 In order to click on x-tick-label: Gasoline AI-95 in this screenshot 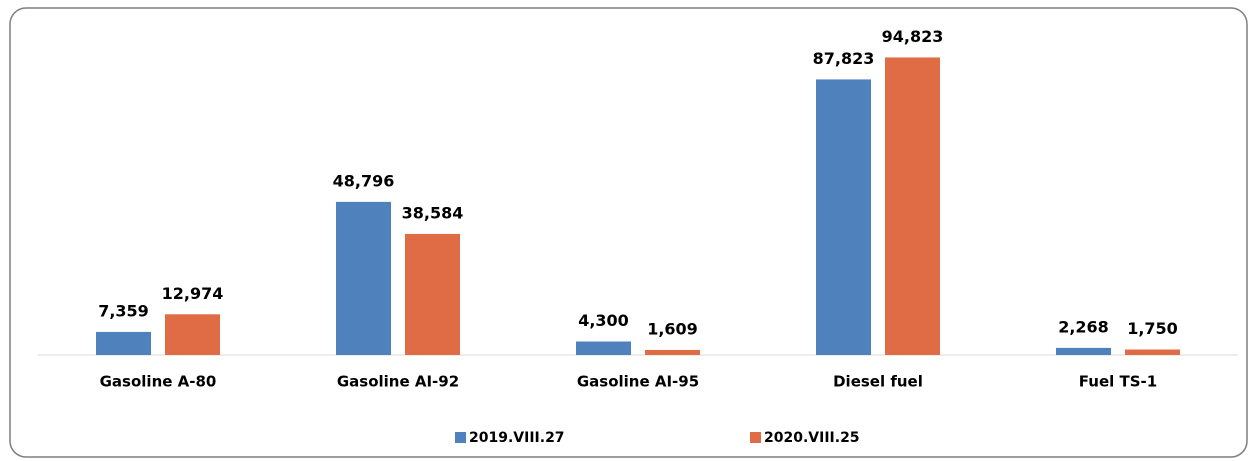, I will do `click(638, 382)`.